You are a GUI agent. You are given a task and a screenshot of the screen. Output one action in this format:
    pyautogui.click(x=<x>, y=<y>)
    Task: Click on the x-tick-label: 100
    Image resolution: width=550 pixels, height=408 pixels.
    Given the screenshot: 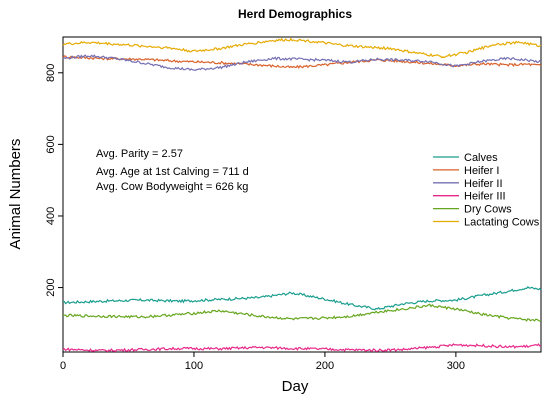 What is the action you would take?
    pyautogui.click(x=194, y=366)
    